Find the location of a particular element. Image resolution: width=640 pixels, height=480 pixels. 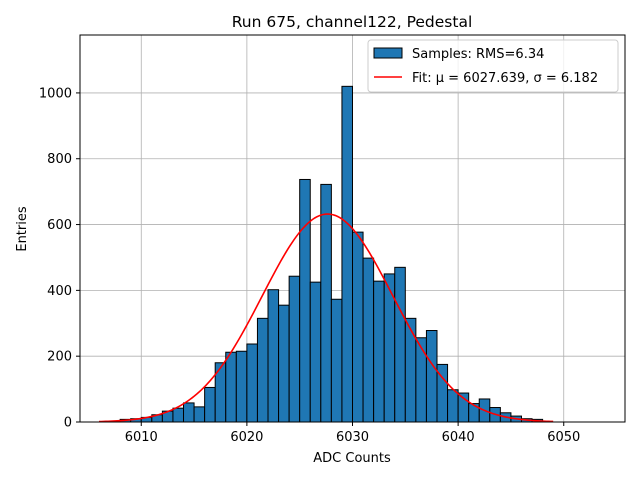

legend-samples-swatch is located at coordinates (388, 53).